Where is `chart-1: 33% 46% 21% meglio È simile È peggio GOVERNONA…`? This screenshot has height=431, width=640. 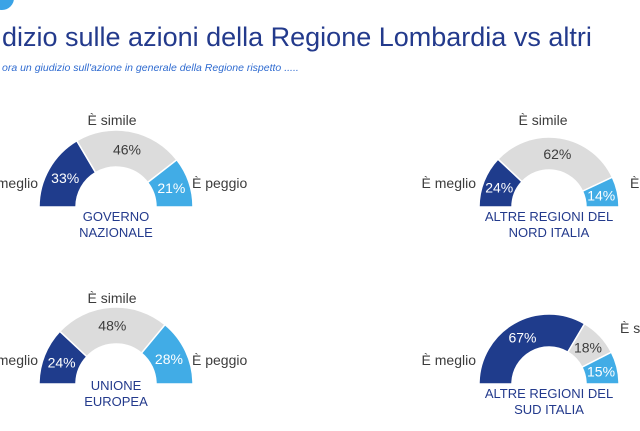
chart-1: 33% 46% 21% meglio È simile È peggio GOVERNONA… is located at coordinates (123, 176).